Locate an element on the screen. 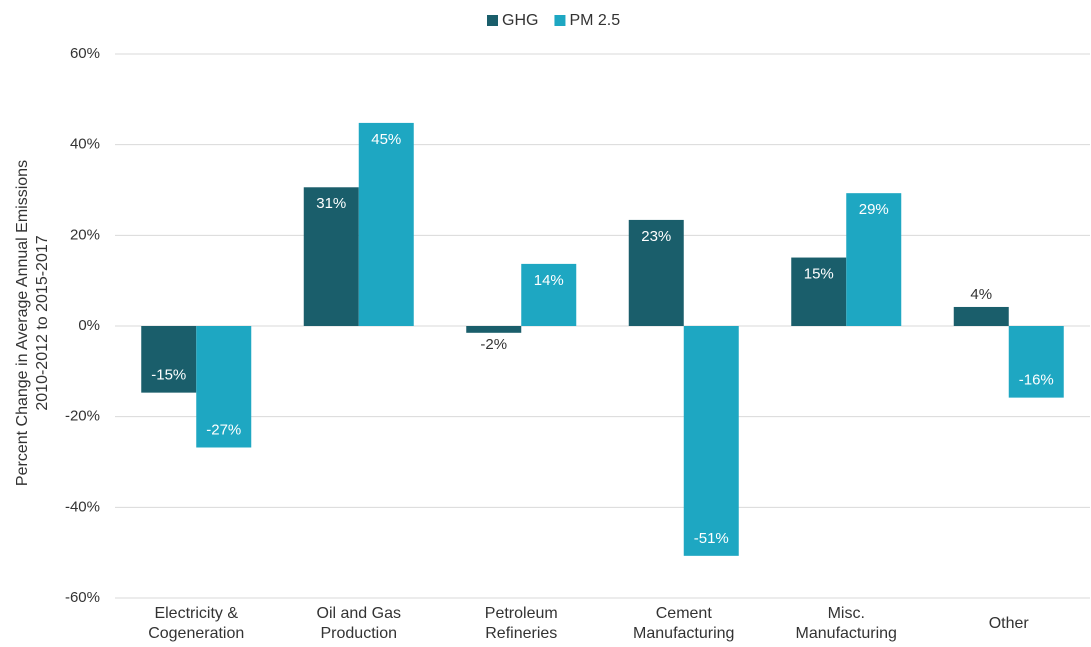 Image resolution: width=1091 pixels, height=647 pixels. x-tick-label: Cement Manufacturing is located at coordinates (683, 623).